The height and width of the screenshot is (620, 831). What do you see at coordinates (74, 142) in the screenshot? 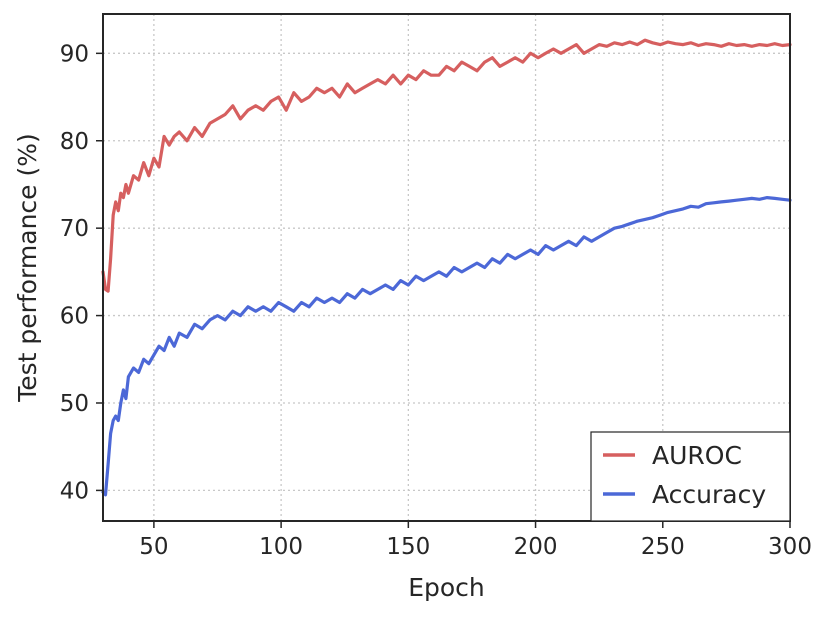
I see `y-tick-label: 80` at bounding box center [74, 142].